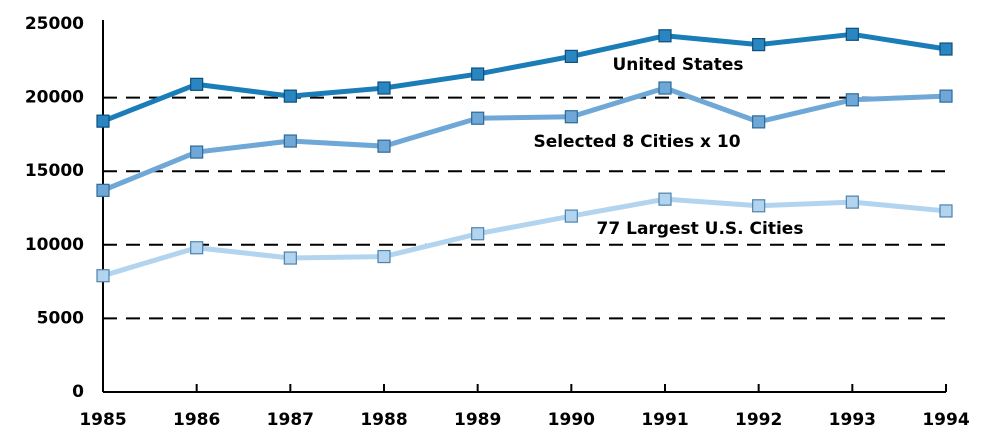 This screenshot has height=435, width=984. What do you see at coordinates (78, 392) in the screenshot?
I see `y-tick-label: 0` at bounding box center [78, 392].